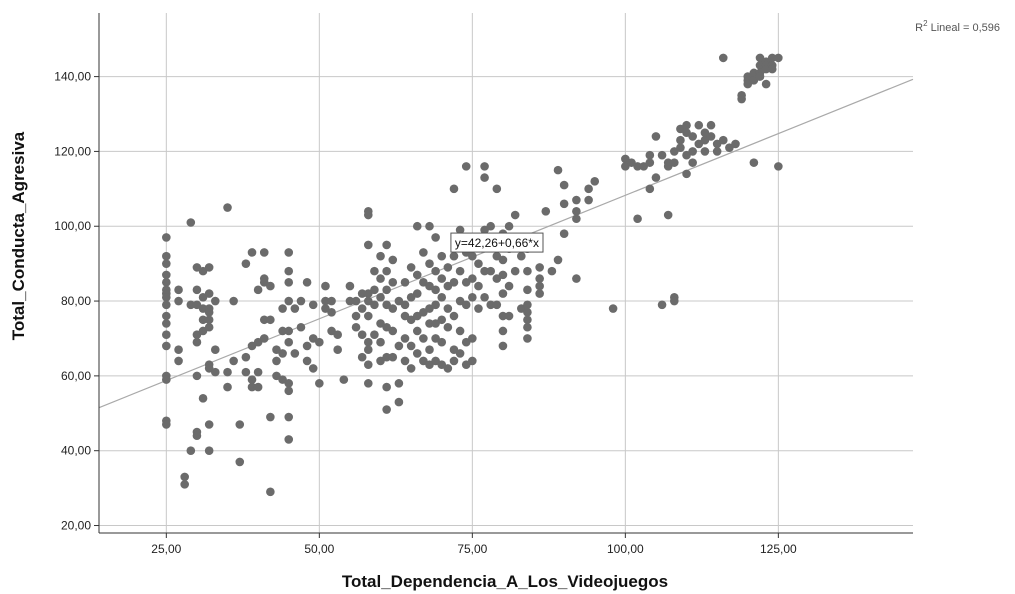 This screenshot has width=1015, height=594. I want to click on x-tick-label-4: 125,00, so click(778, 549).